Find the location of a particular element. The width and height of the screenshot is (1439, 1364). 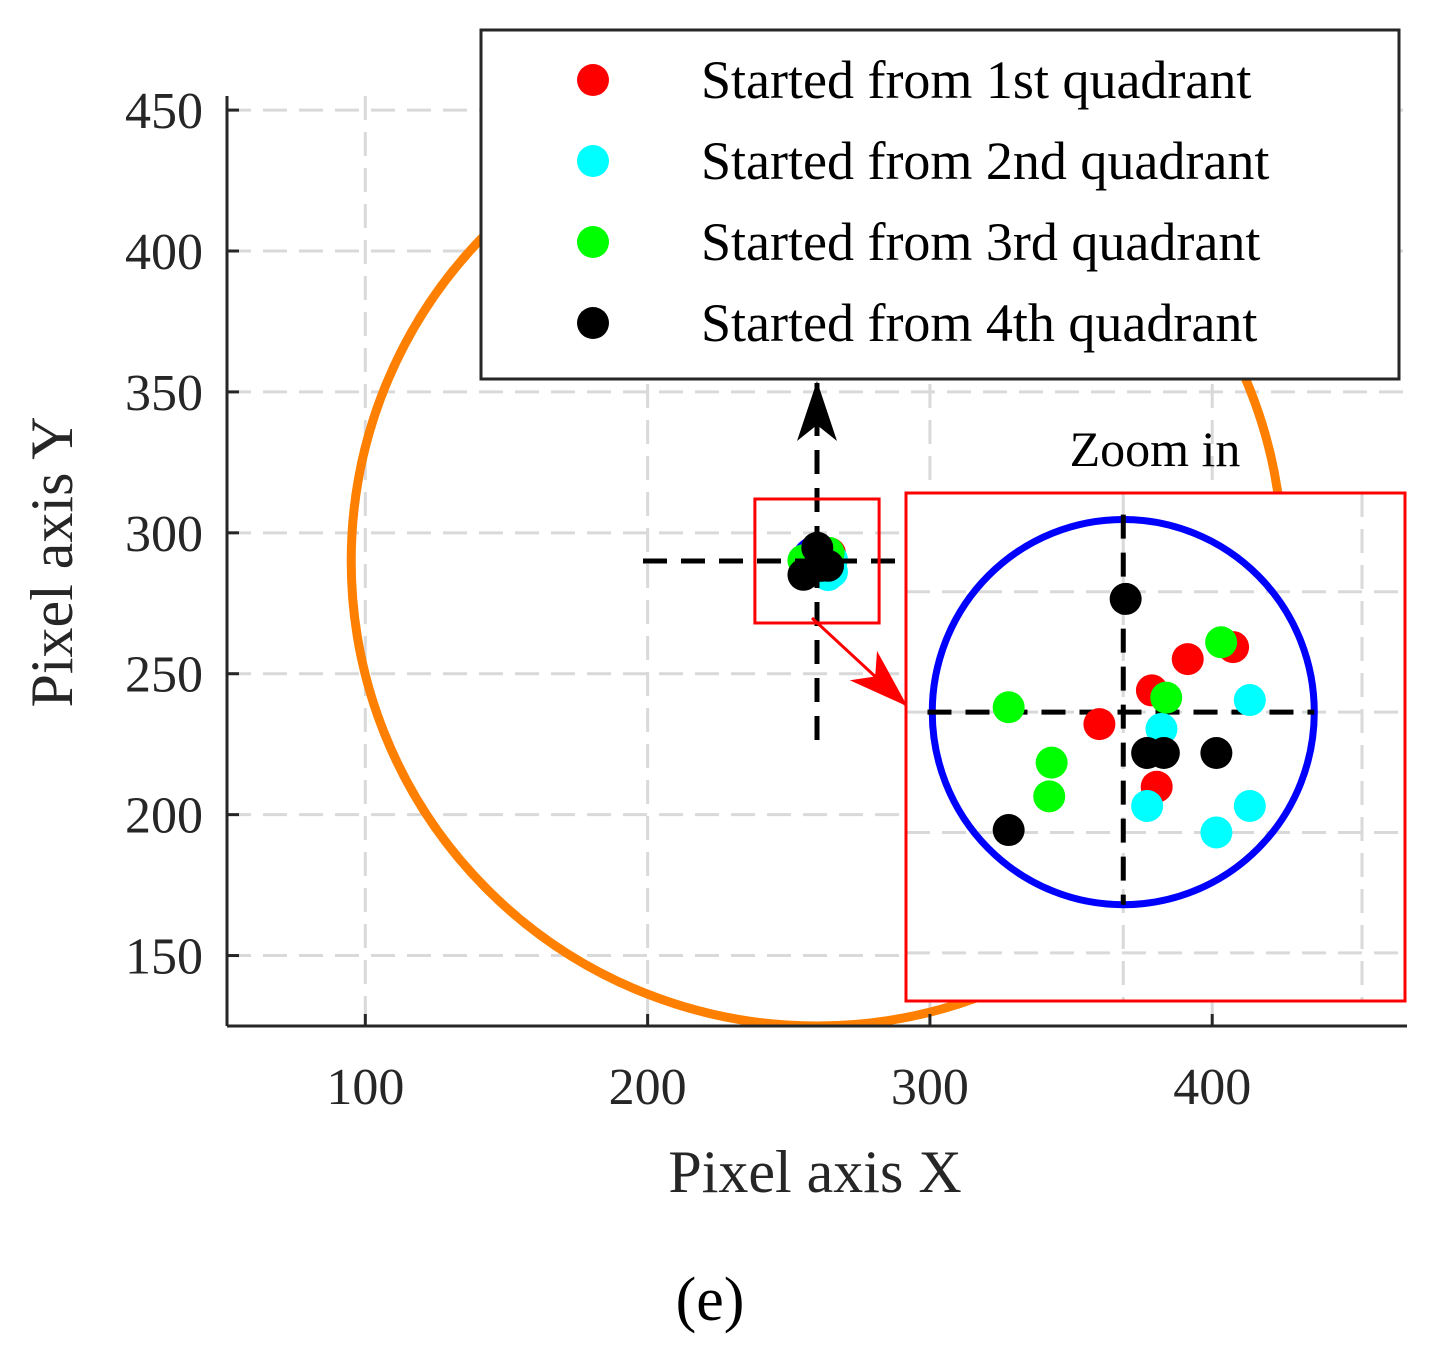

y-tick-label: 350 is located at coordinates (164, 393).